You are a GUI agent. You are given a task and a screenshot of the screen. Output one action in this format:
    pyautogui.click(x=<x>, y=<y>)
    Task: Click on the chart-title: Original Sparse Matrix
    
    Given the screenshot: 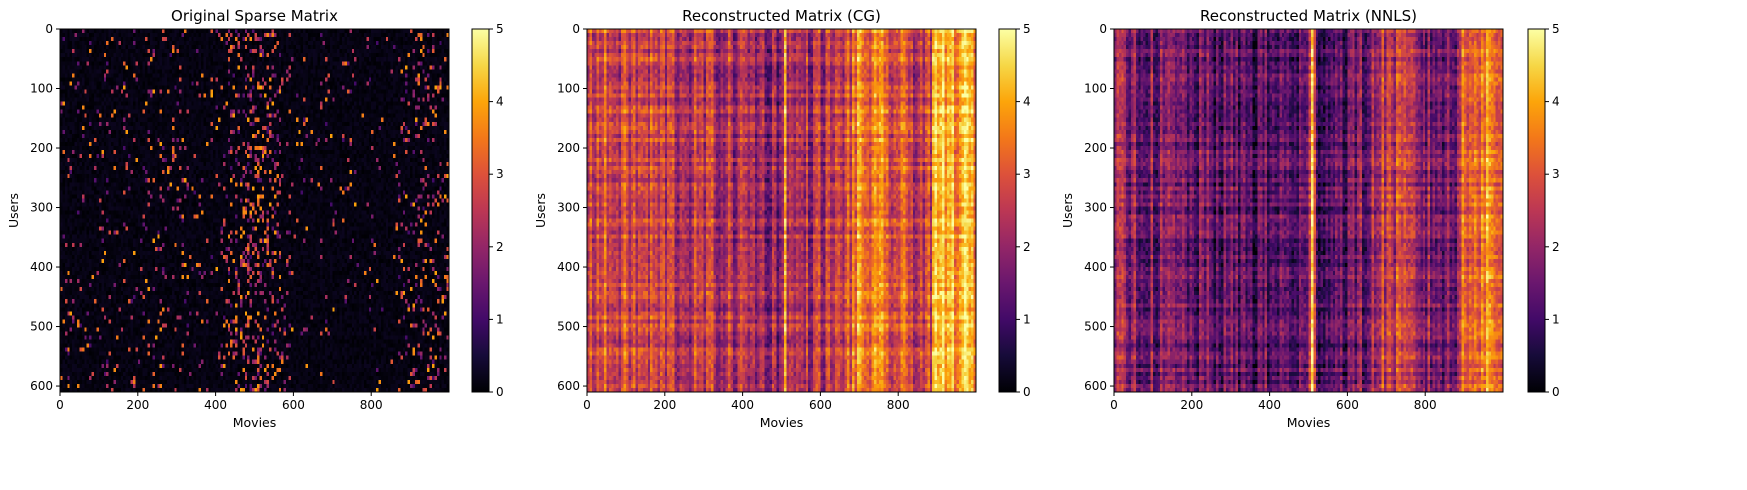 What is the action you would take?
    pyautogui.click(x=254, y=16)
    